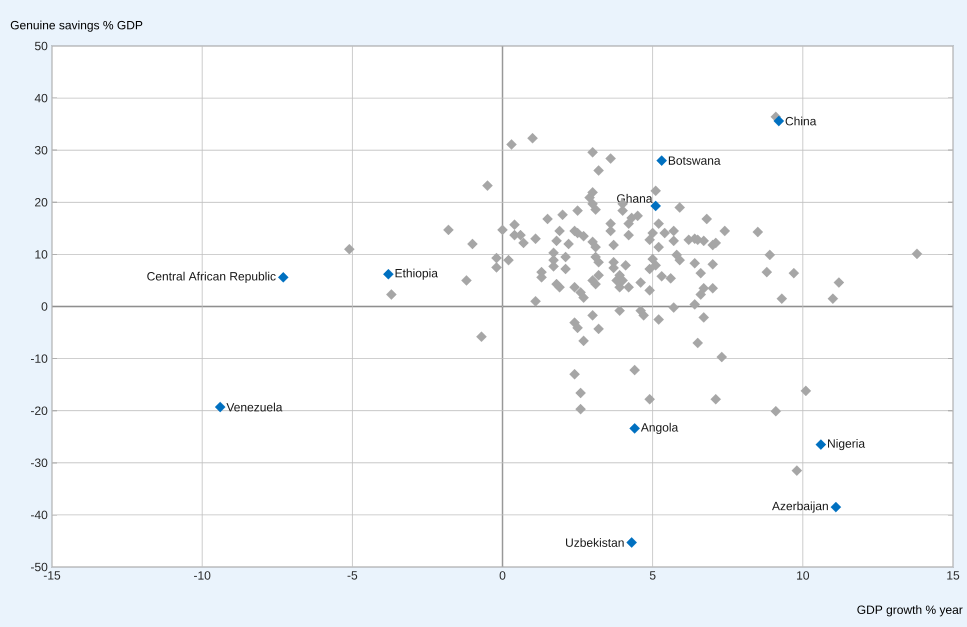  I want to click on x-axis-title: GDP growth % year, so click(910, 610).